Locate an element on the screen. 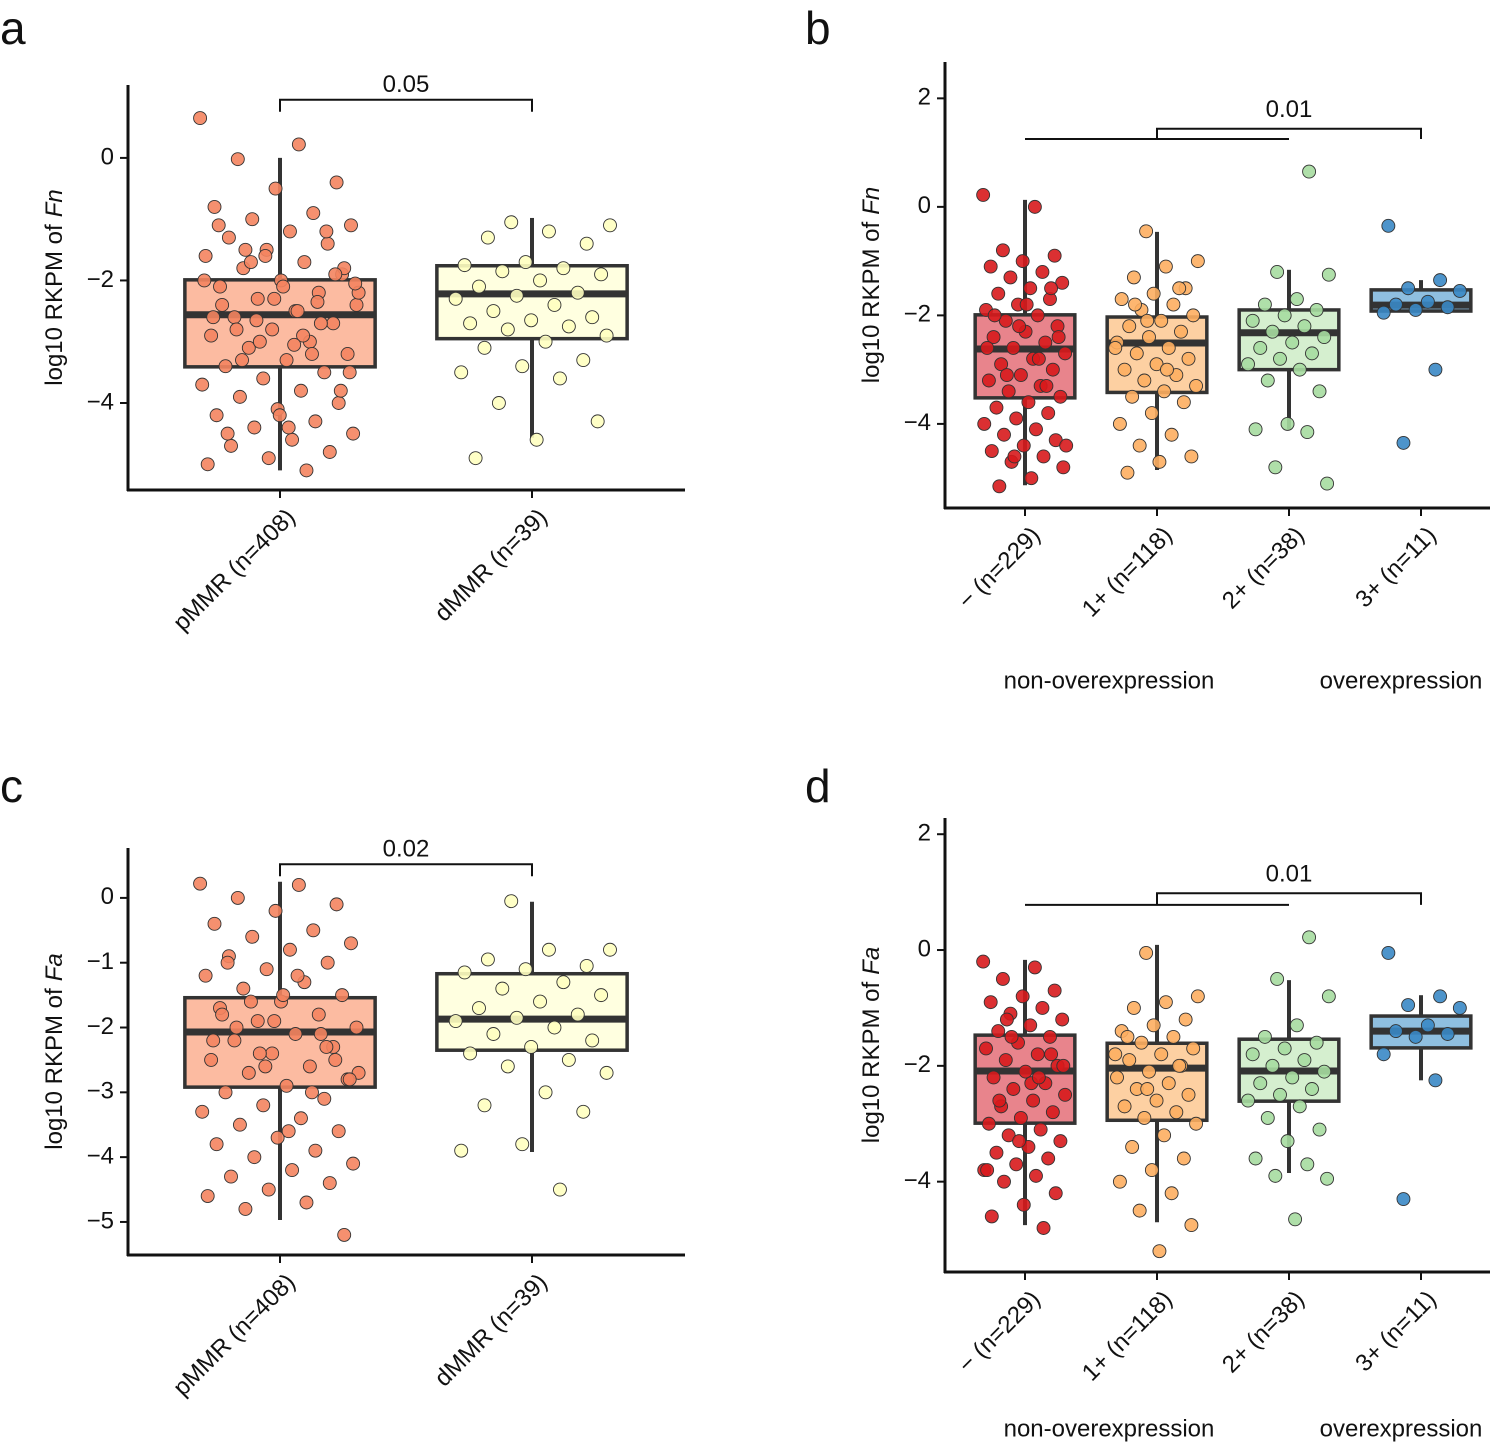 This screenshot has width=1500, height=1454. y-axis-label-text: log10 RKPM of is located at coordinates (871, 302).